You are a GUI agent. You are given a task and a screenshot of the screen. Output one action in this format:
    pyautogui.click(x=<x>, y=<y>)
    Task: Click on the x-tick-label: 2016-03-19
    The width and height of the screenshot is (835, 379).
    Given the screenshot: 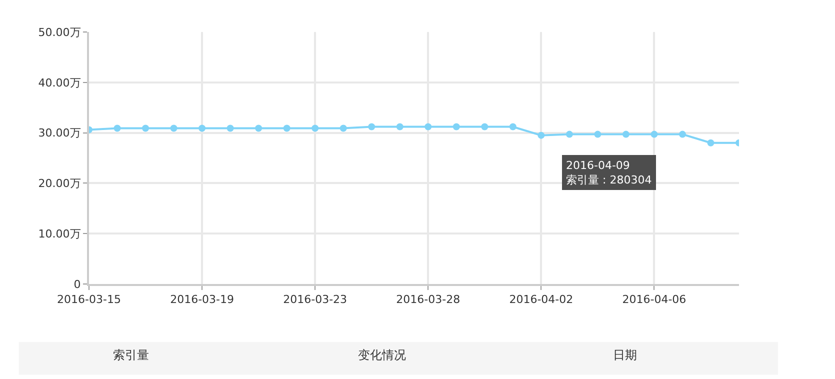 What is the action you would take?
    pyautogui.click(x=202, y=299)
    